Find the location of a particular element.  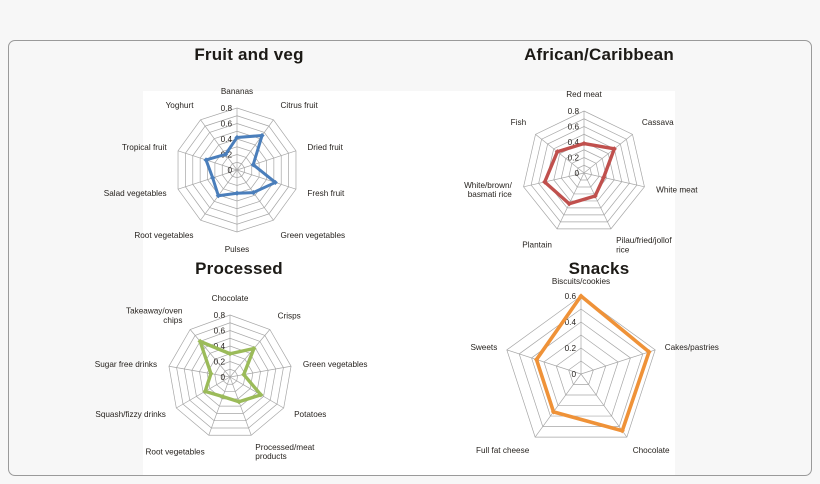

axis-category-label: Fish is located at coordinates (519, 122).